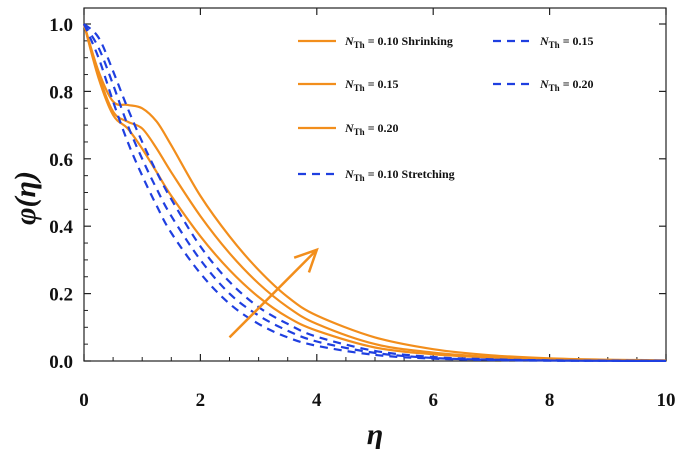 The height and width of the screenshot is (449, 685). I want to click on y-tick-label: 0.4, so click(61, 227).